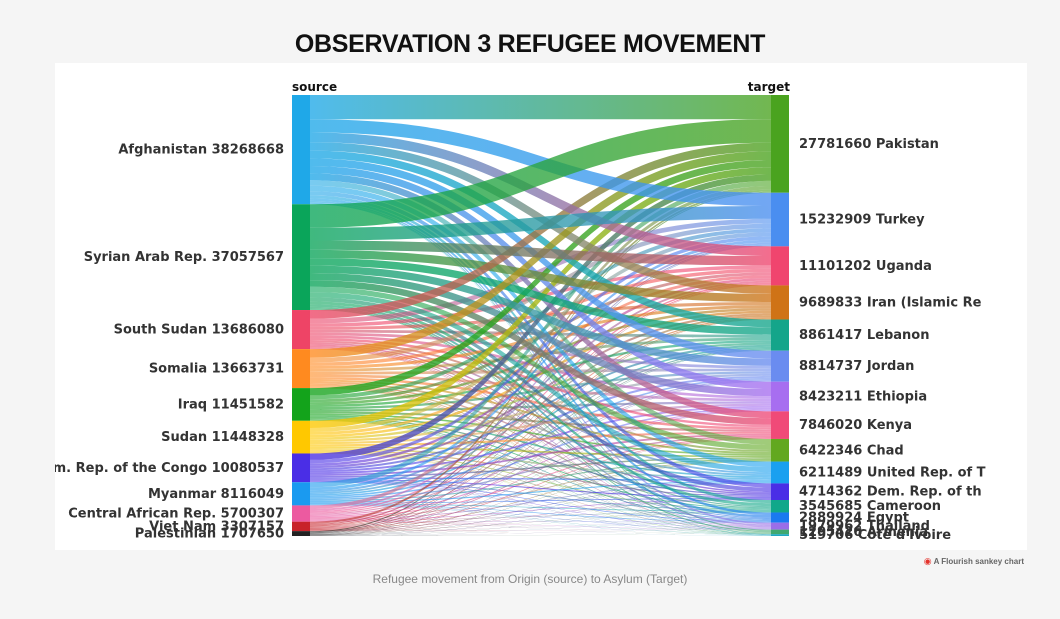 Image resolution: width=1060 pixels, height=619 pixels. I want to click on target-node-uganda, so click(780, 266).